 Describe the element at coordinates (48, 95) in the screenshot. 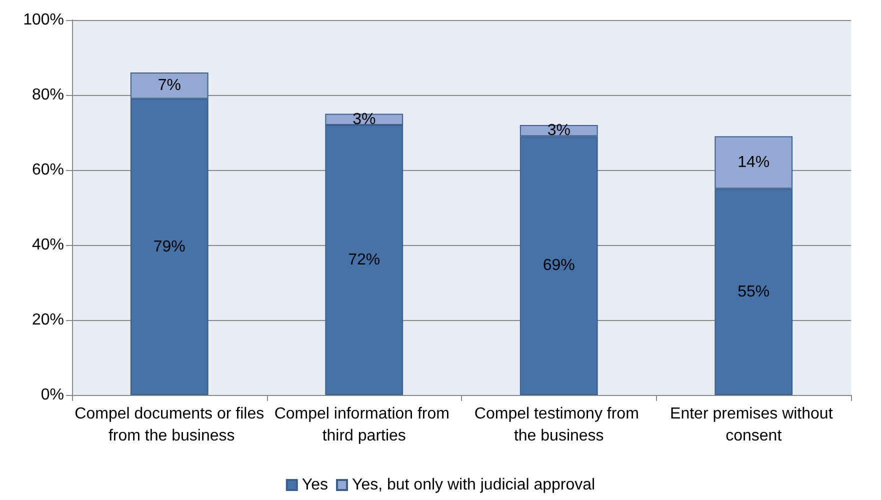

I see `y-tick-label: 80%` at that location.